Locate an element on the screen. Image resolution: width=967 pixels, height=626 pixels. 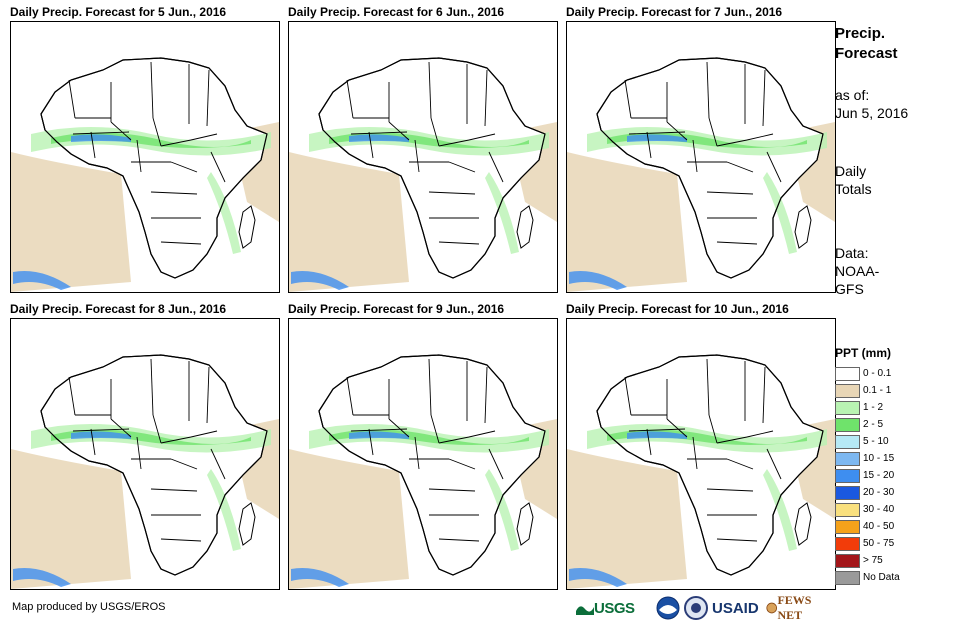
side-title-line: Precip. is located at coordinates (860, 33).